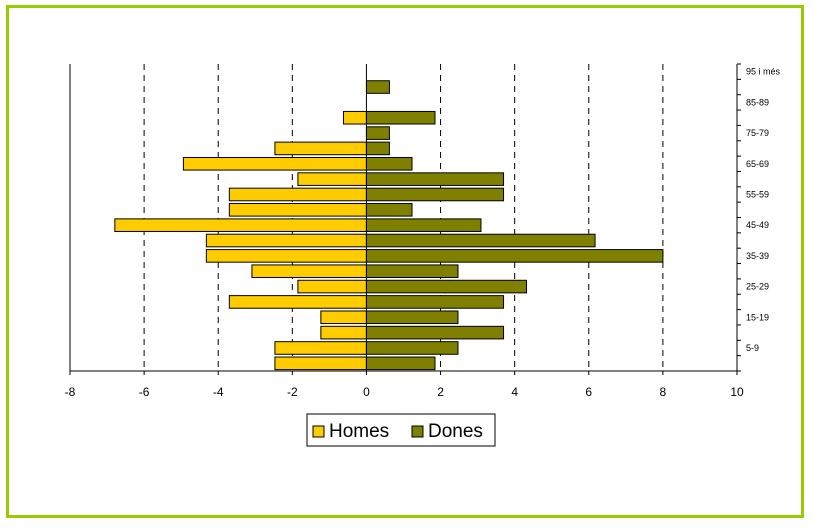  I want to click on y-tick-label: 5-9, so click(752, 348).